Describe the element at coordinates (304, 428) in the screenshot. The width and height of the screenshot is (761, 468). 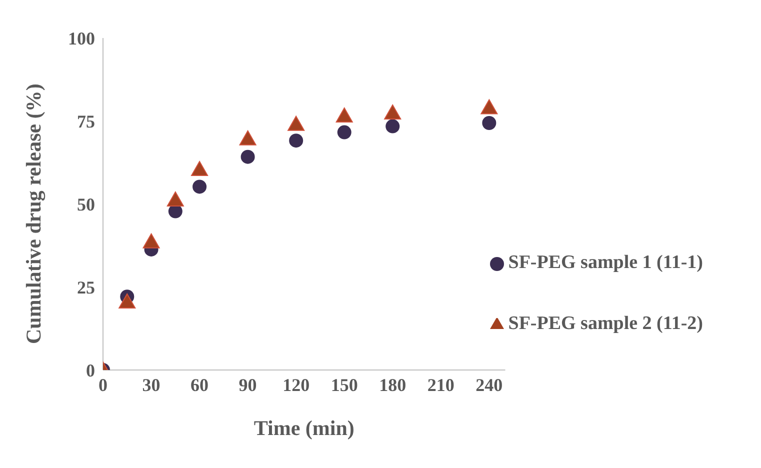
I see `x-axis-title: Time (min)` at that location.